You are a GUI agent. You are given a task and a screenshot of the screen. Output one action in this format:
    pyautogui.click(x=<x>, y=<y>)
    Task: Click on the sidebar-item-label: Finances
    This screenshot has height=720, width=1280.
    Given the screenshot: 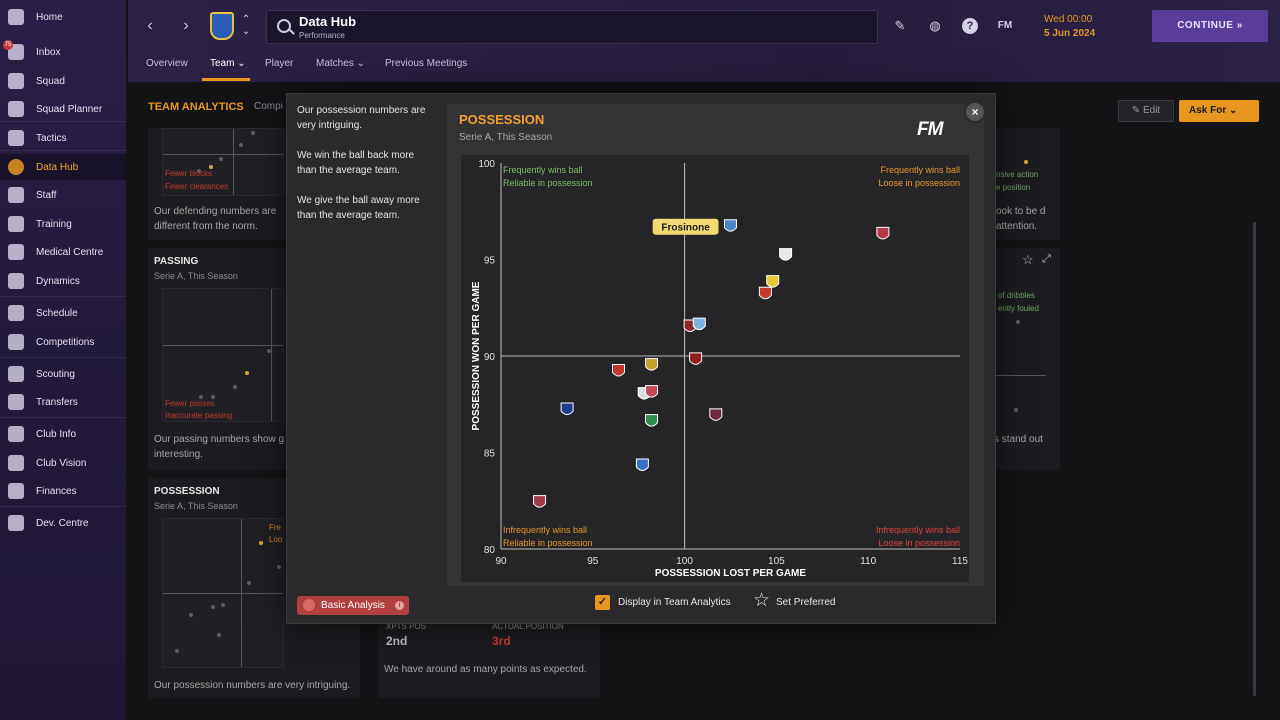 What is the action you would take?
    pyautogui.click(x=56, y=491)
    